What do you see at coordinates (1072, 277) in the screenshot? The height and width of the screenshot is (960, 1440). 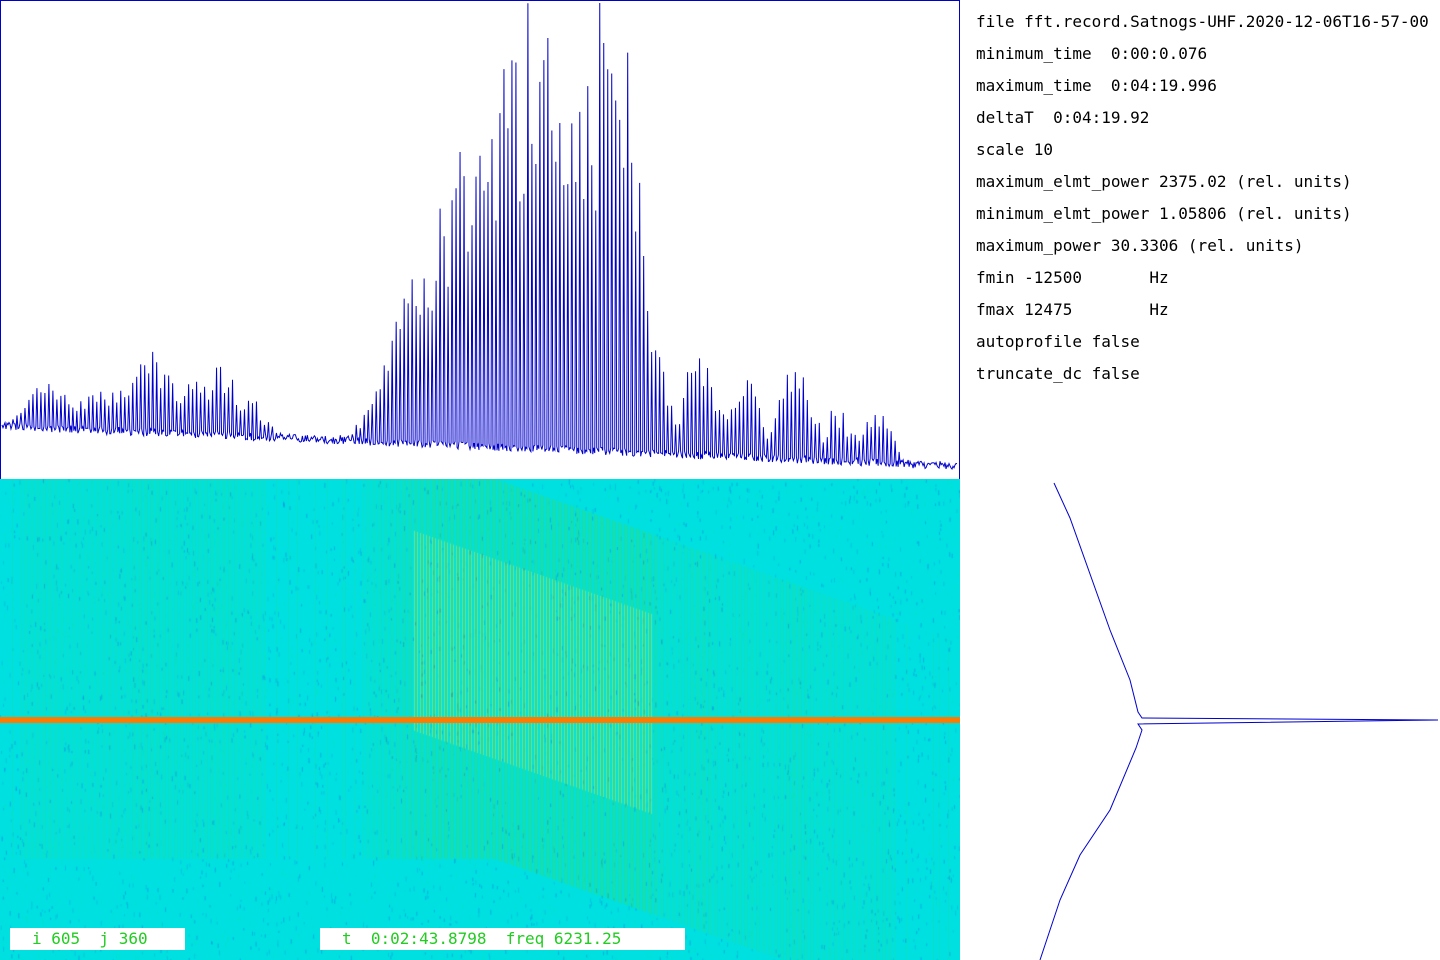 I see `fmin: fmin -12500 Hz` at bounding box center [1072, 277].